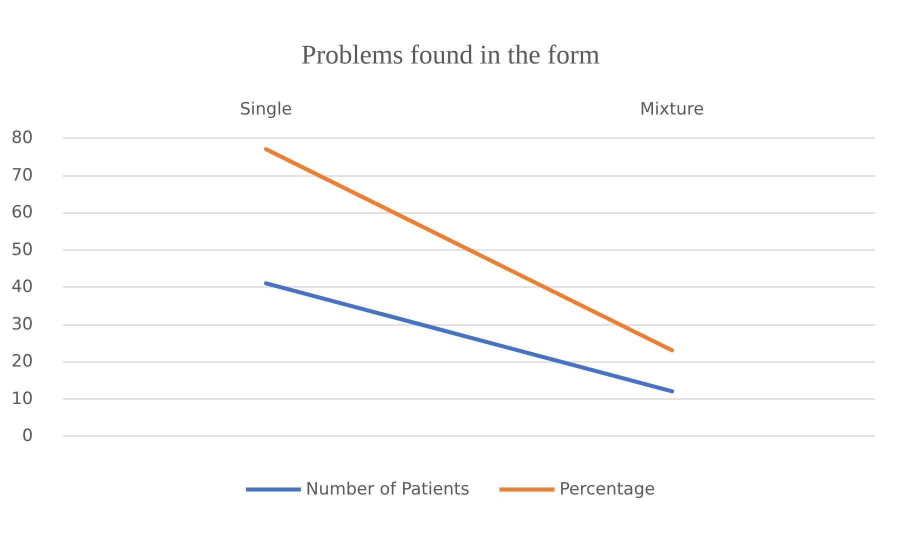 This screenshot has width=903, height=533. Describe the element at coordinates (450, 55) in the screenshot. I see `chart-title: Problems found in the form` at that location.